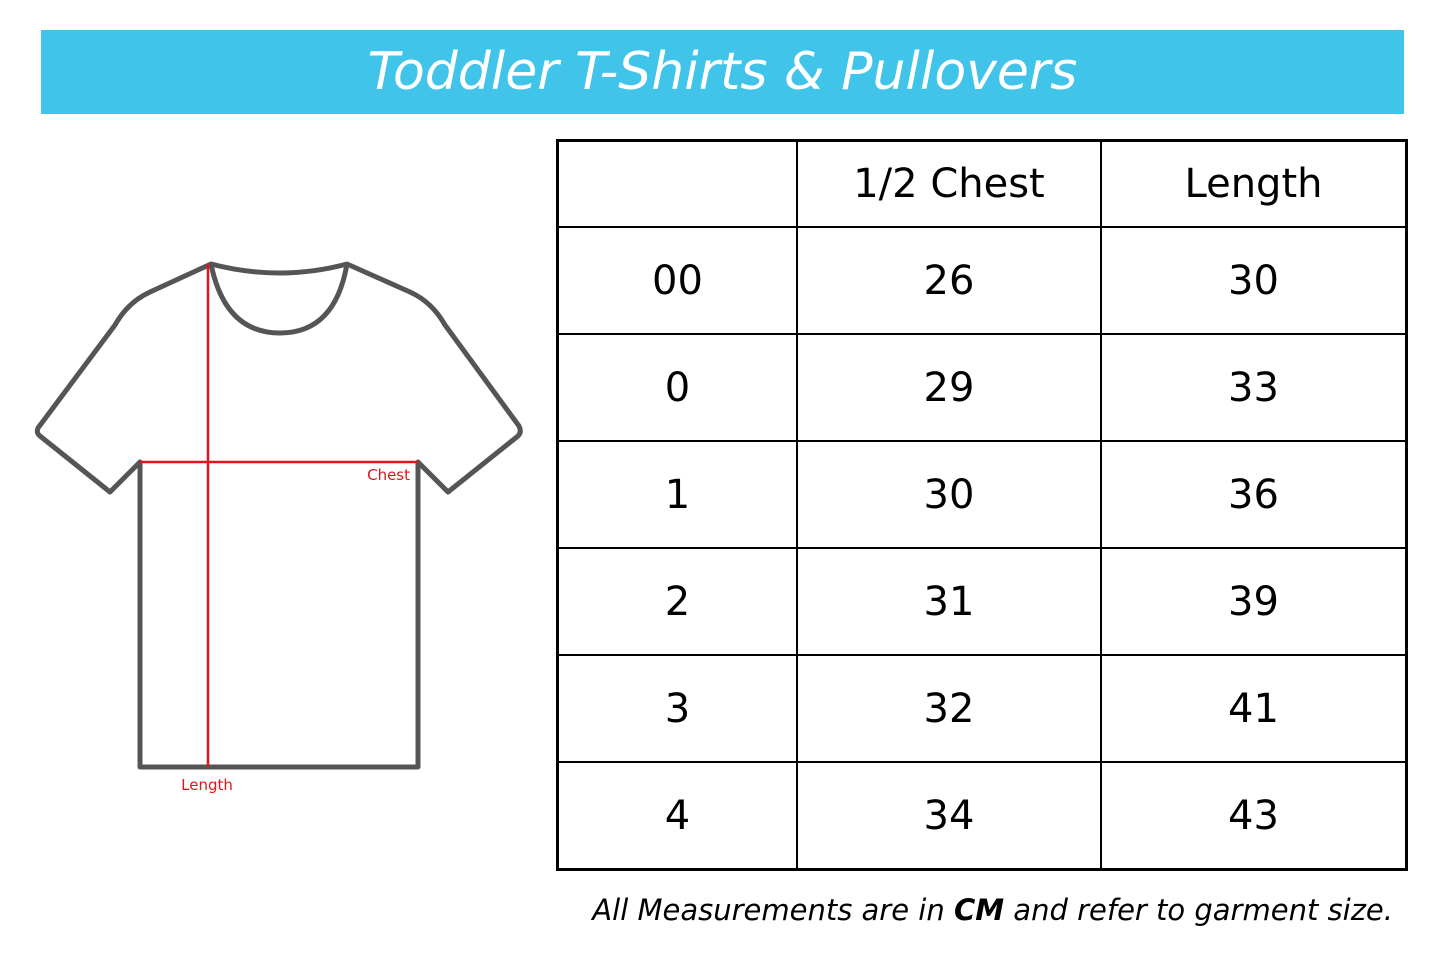  What do you see at coordinates (207, 785) in the screenshot?
I see `length-label: Length` at bounding box center [207, 785].